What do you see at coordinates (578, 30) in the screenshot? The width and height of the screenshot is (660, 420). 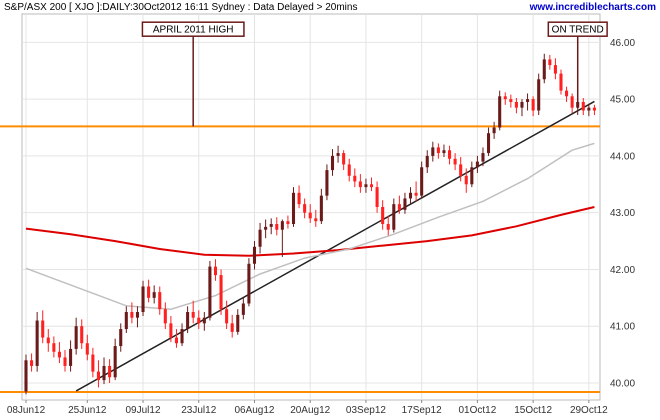 I see `annotation-label: ON TREND` at bounding box center [578, 30].